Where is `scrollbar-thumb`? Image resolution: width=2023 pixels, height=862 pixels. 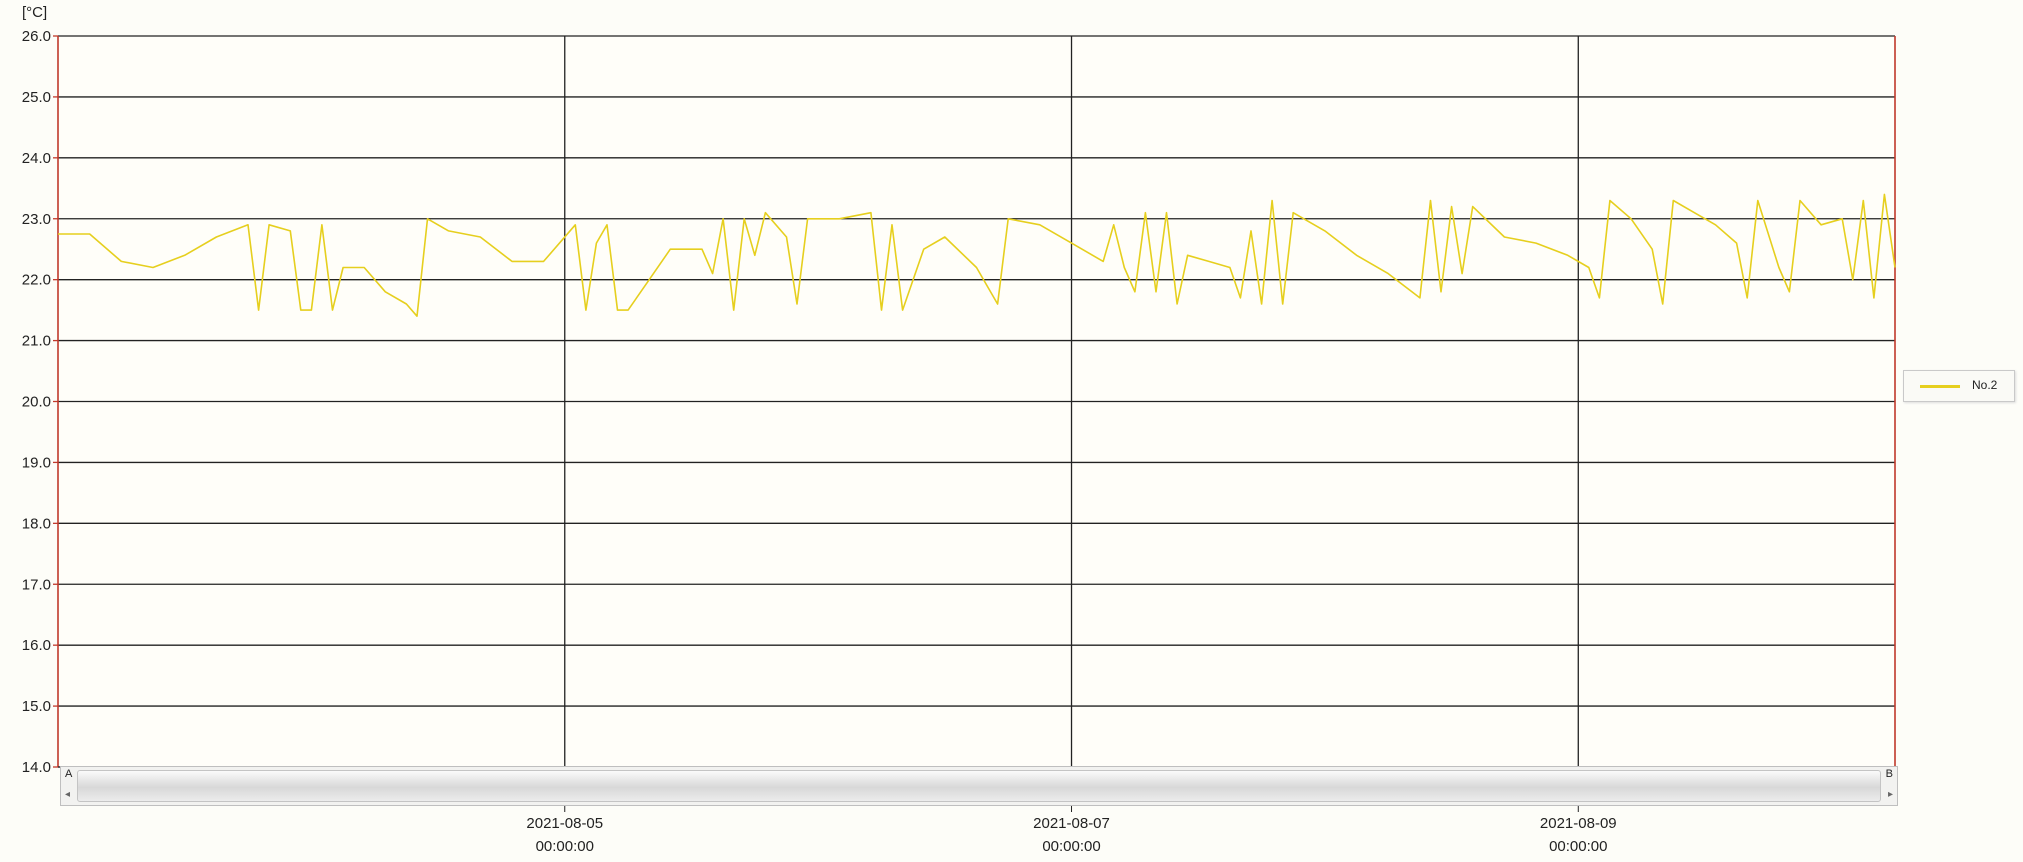
scrollbar-thumb is located at coordinates (979, 786).